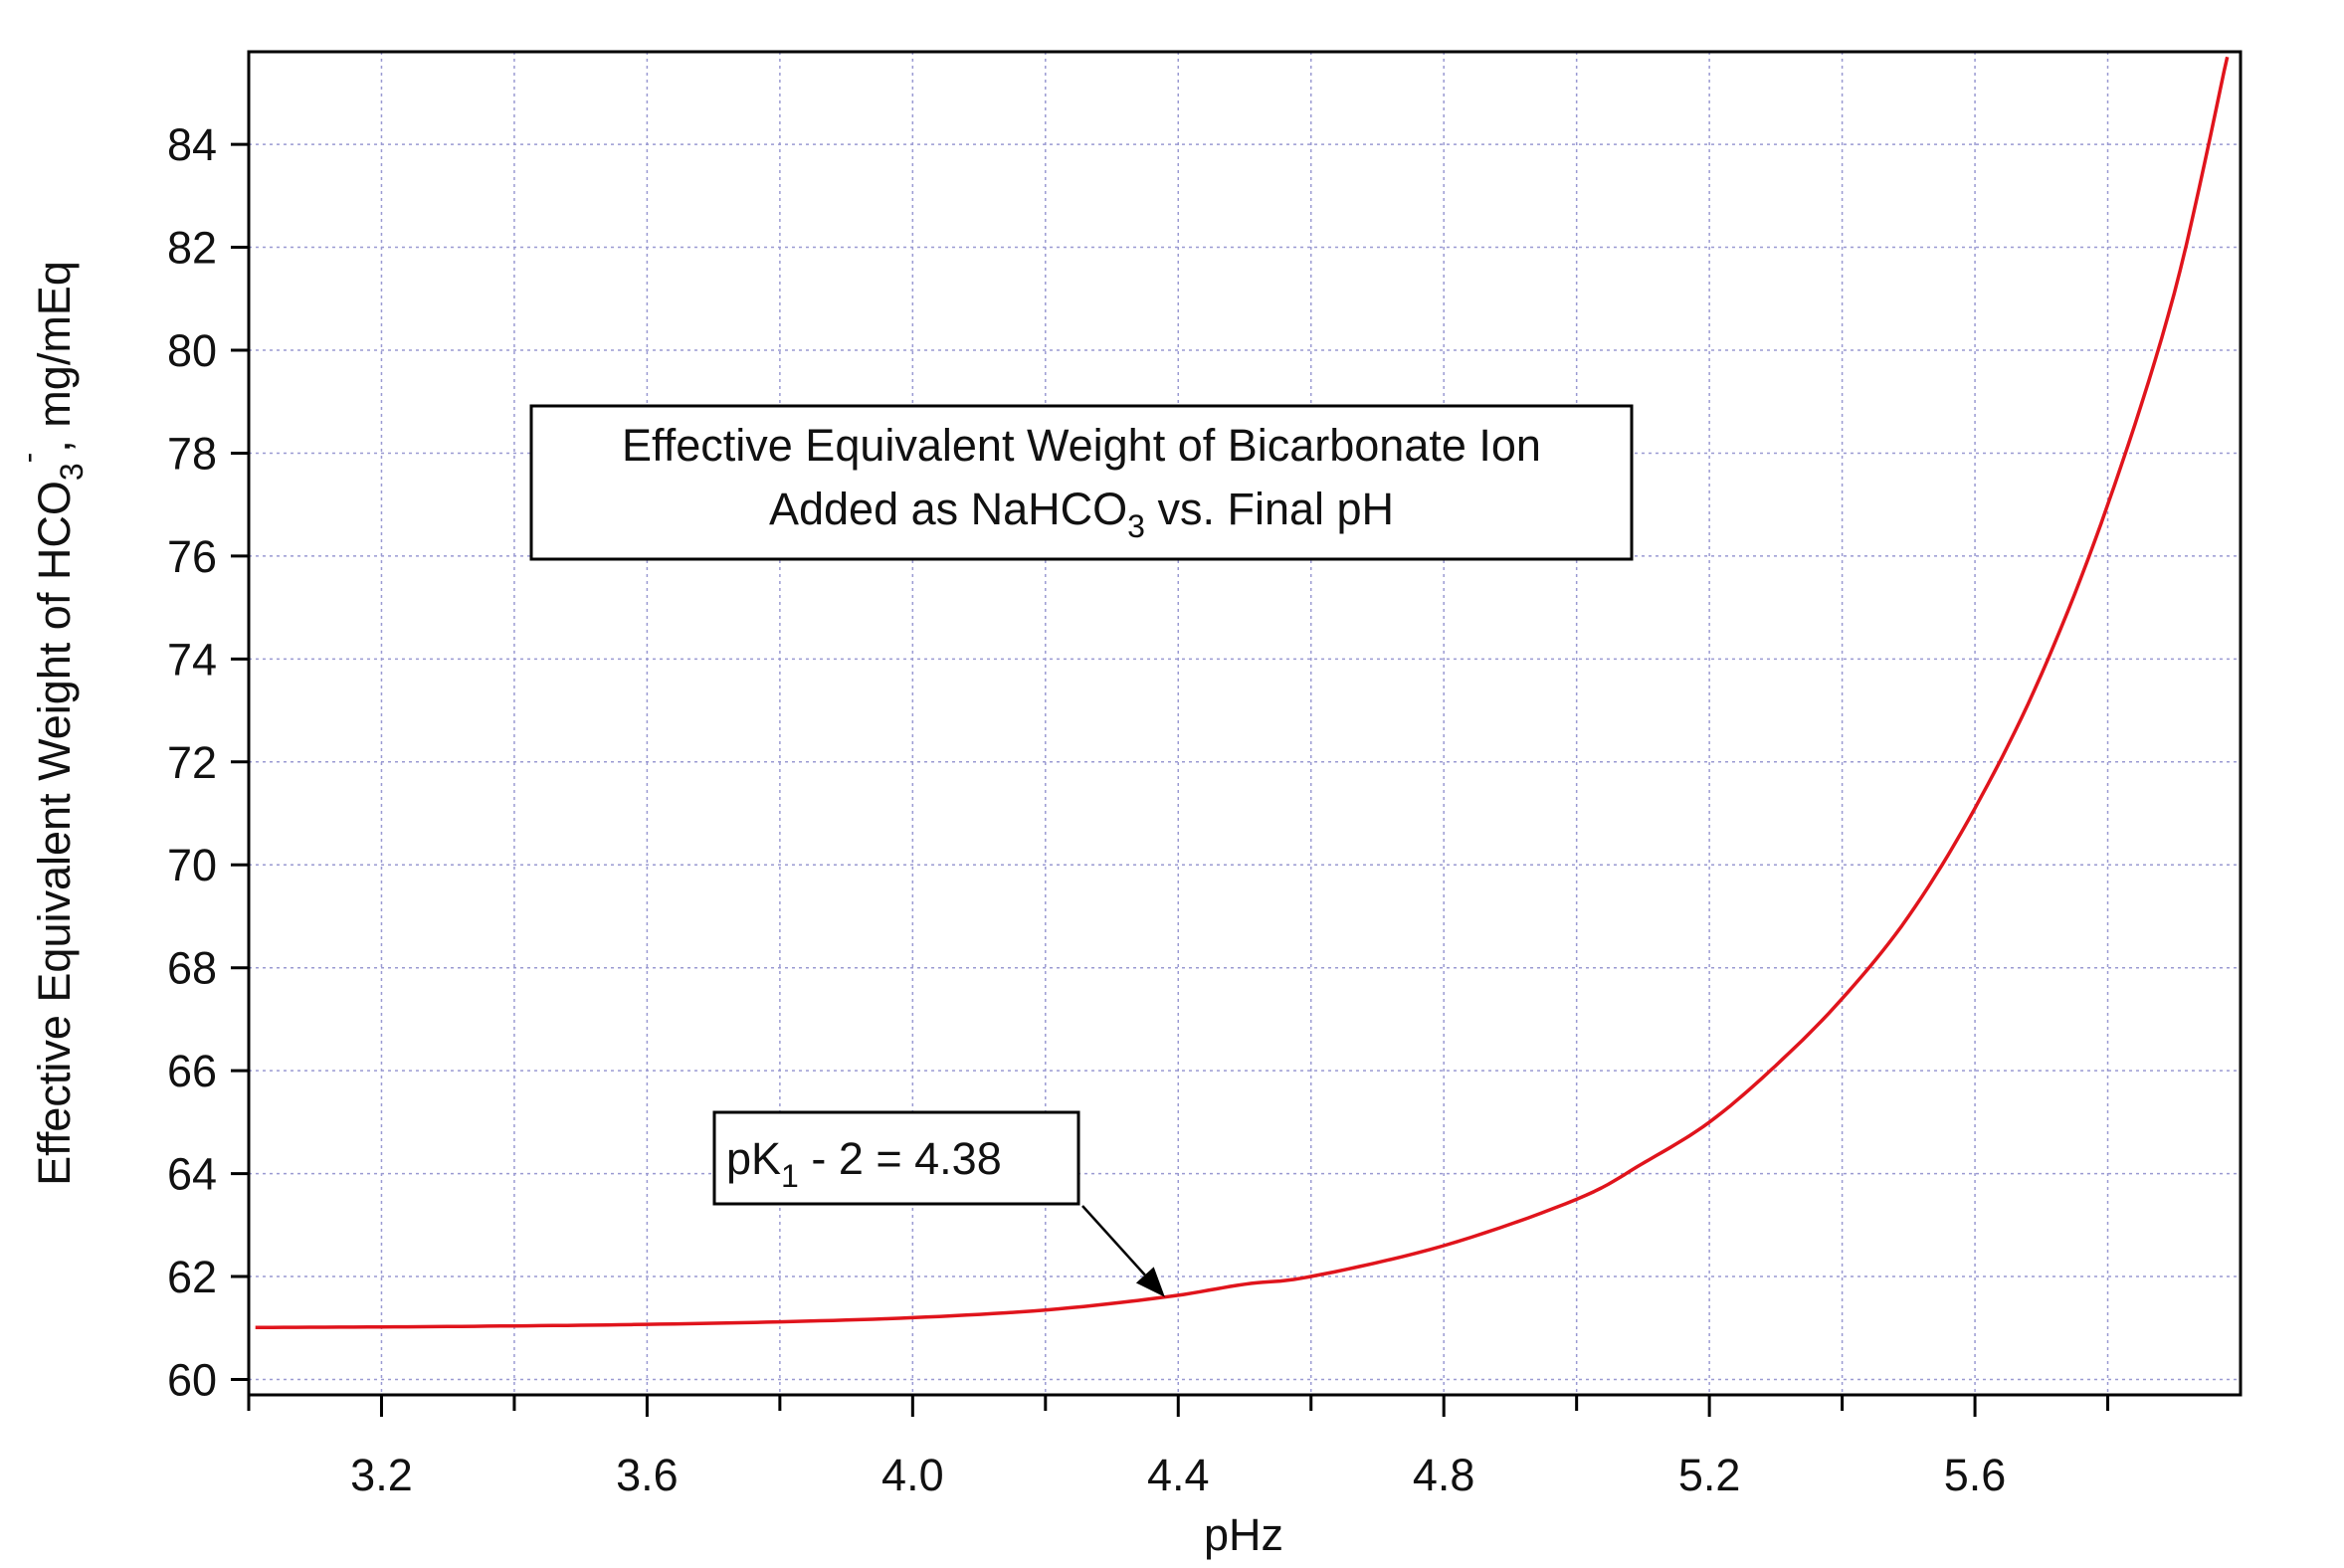  I want to click on y-tick-label: 64, so click(192, 1174).